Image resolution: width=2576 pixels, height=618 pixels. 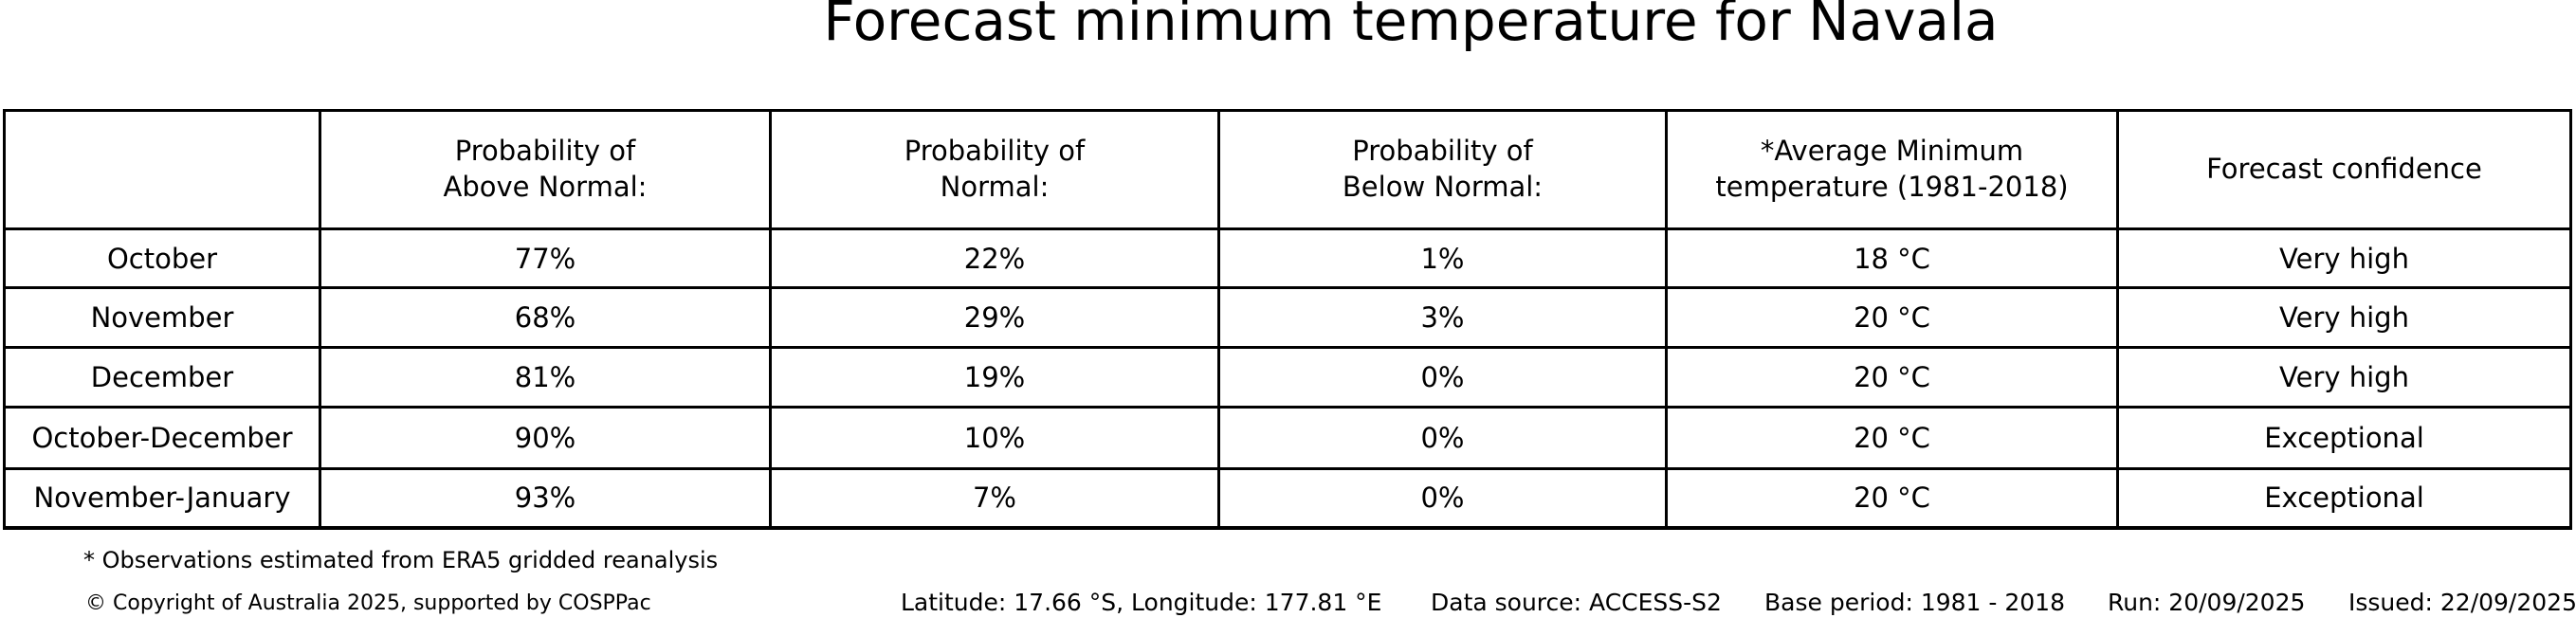 I want to click on normal-cell: 22%, so click(x=994, y=258).